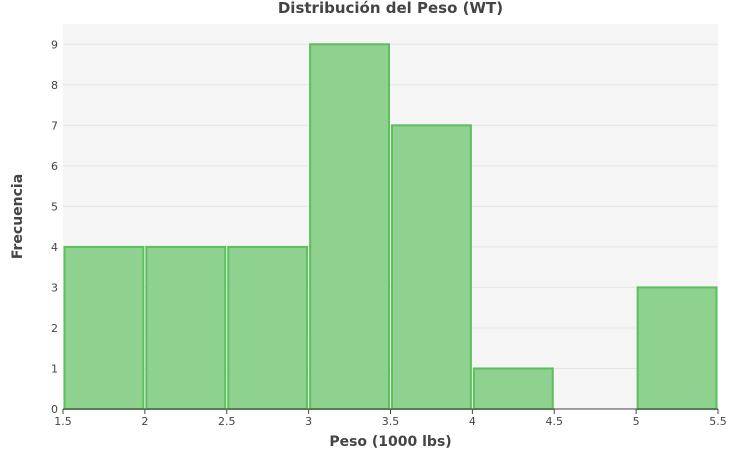  Describe the element at coordinates (54, 166) in the screenshot. I see `y-tick-label: 6` at that location.